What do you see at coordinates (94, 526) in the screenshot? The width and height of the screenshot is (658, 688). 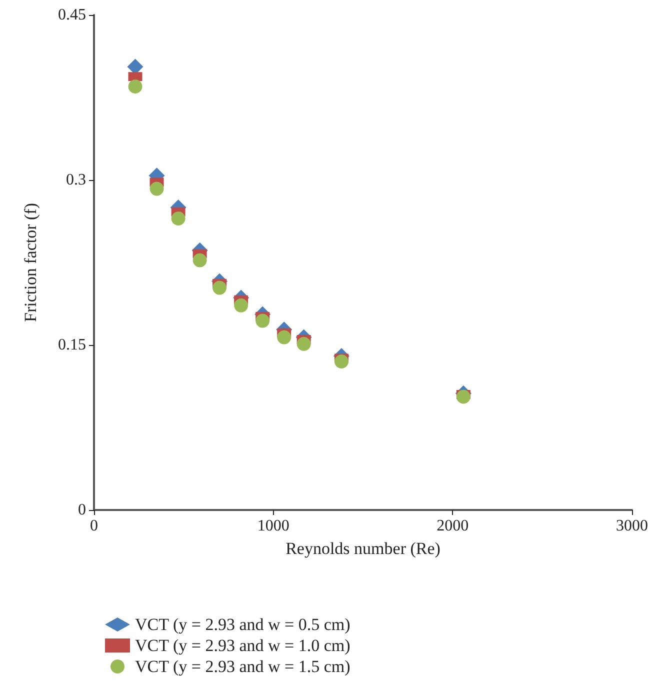 I see `x-tick-label: 0` at bounding box center [94, 526].